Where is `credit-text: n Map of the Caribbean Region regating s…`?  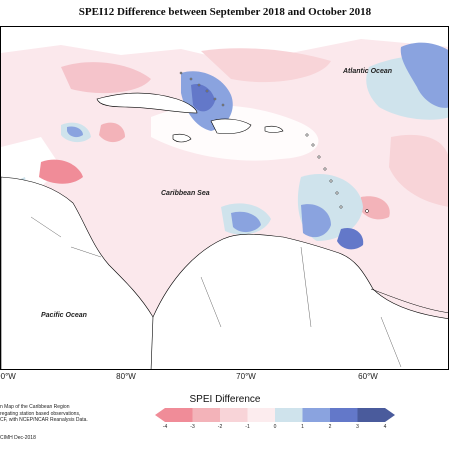 credit-text: n Map of the Caribbean Region regating s… is located at coordinates (75, 414).